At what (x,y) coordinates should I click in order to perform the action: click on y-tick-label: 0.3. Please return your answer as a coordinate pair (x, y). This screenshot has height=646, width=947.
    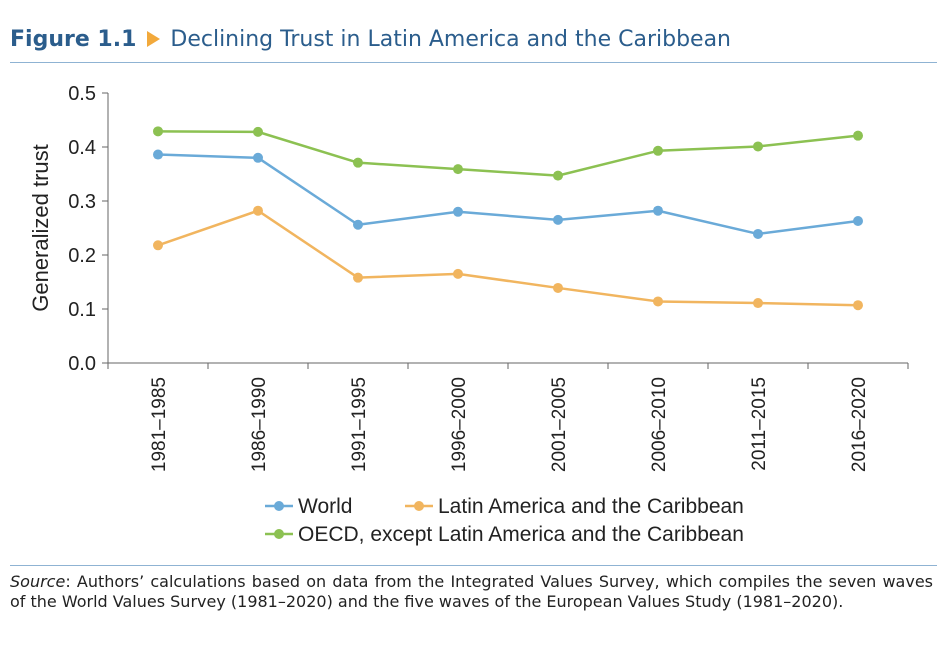
    Looking at the image, I should click on (82, 202).